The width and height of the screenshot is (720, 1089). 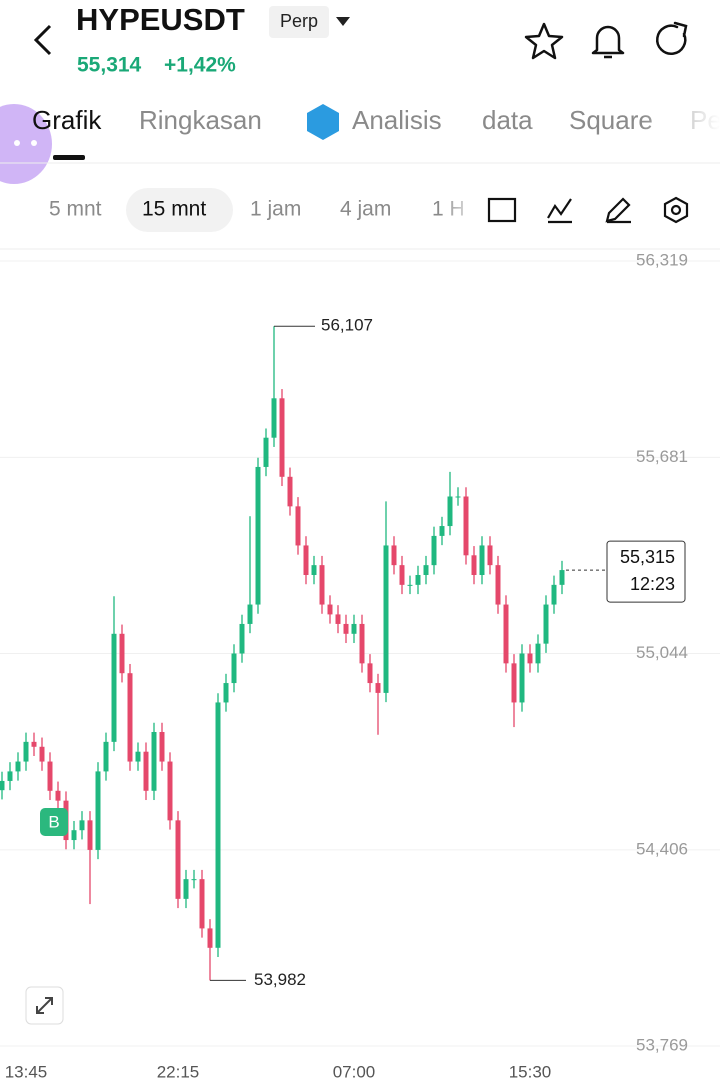 I want to click on contract: Perp, so click(x=299, y=21).